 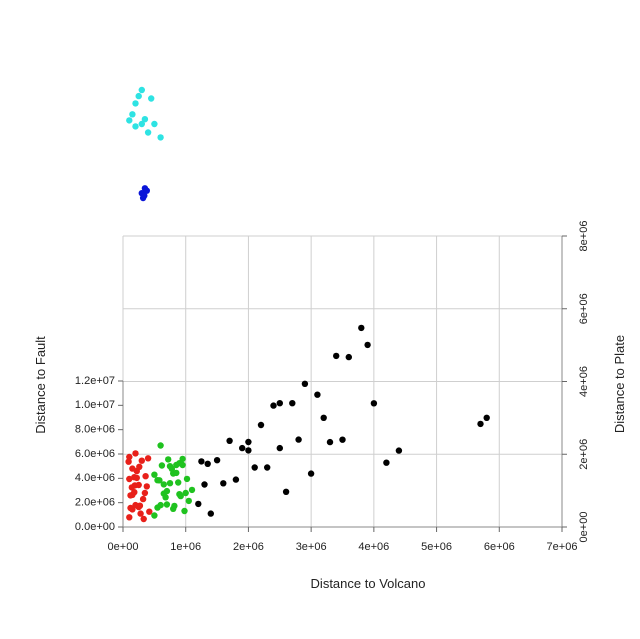 I want to click on y-tick-label: 8e+06, so click(x=584, y=236).